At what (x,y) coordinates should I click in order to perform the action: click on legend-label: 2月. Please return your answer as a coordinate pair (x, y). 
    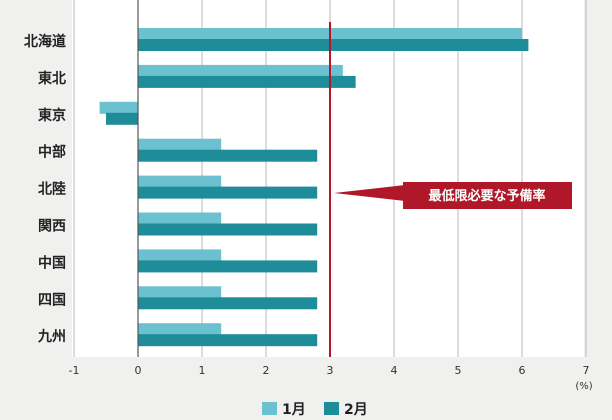
    Looking at the image, I should click on (356, 410).